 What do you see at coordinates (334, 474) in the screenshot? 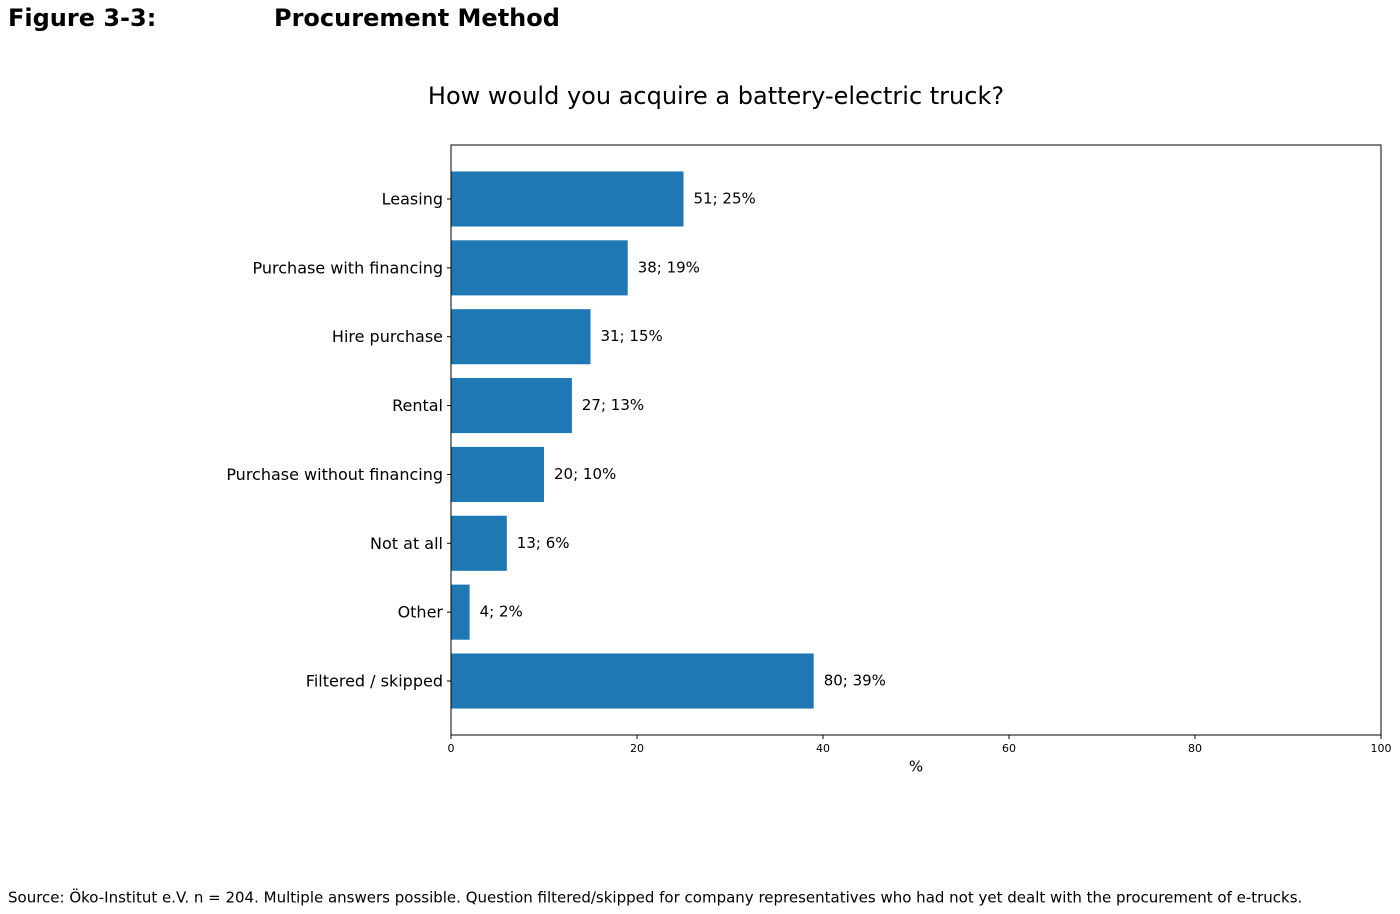
I see `y-tick-label: Purchase without financing` at bounding box center [334, 474].